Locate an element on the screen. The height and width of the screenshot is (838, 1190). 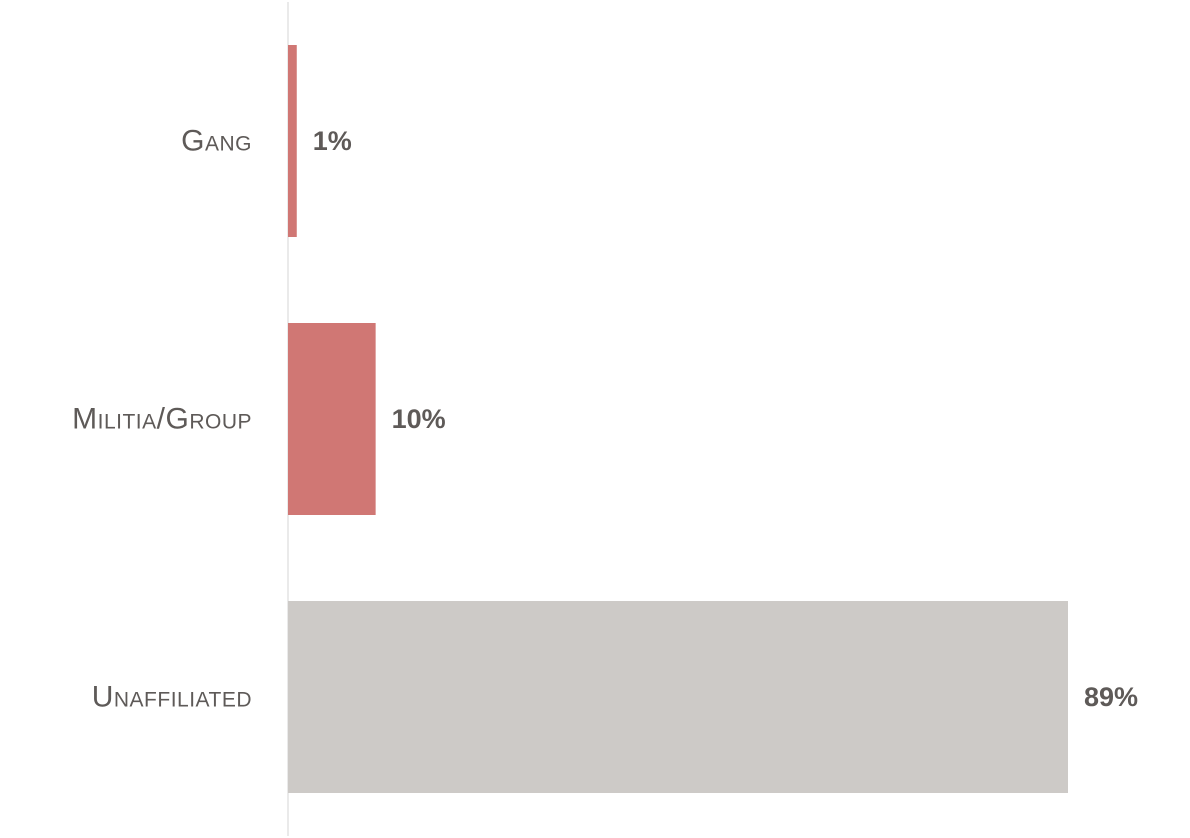
value-label-unaffiliated: 89% is located at coordinates (1111, 697).